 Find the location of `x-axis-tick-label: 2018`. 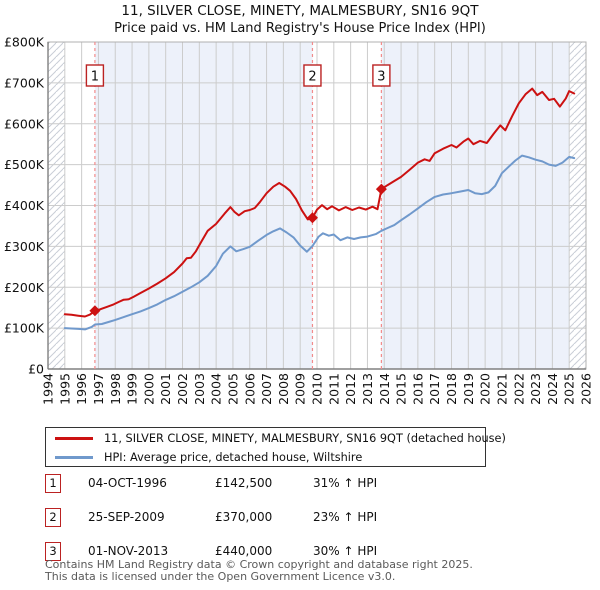

x-axis-tick-label: 2018 is located at coordinates (451, 389).